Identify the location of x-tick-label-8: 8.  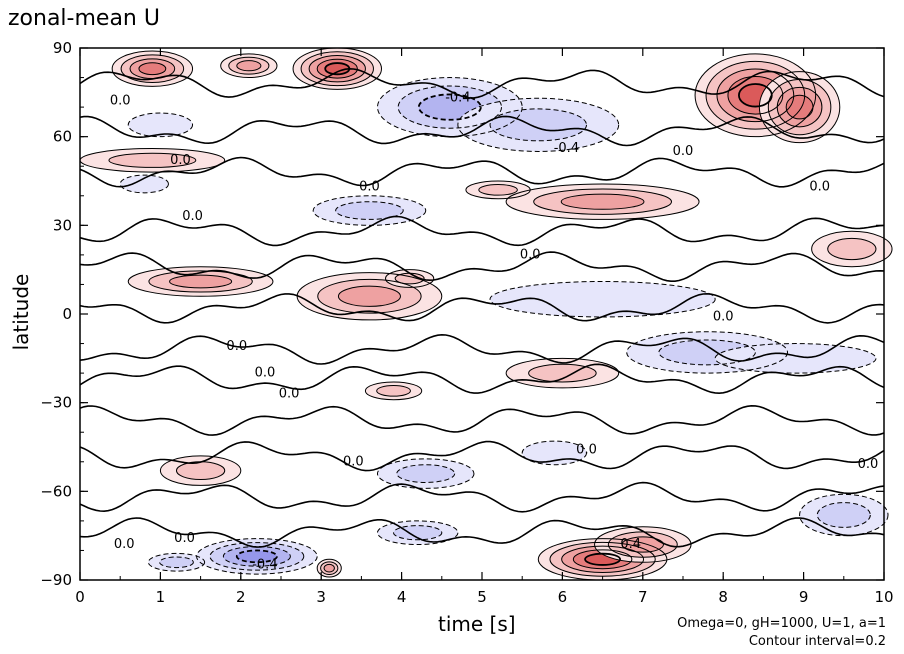
(723, 597).